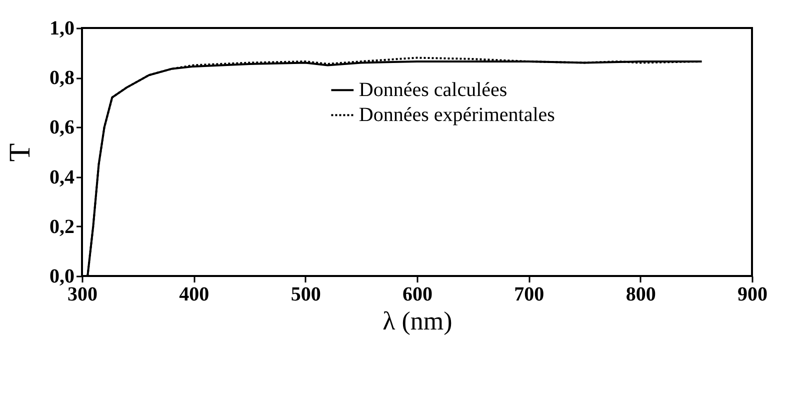 This screenshot has width=806, height=405. What do you see at coordinates (529, 295) in the screenshot?
I see `x-tick-label: 700` at bounding box center [529, 295].